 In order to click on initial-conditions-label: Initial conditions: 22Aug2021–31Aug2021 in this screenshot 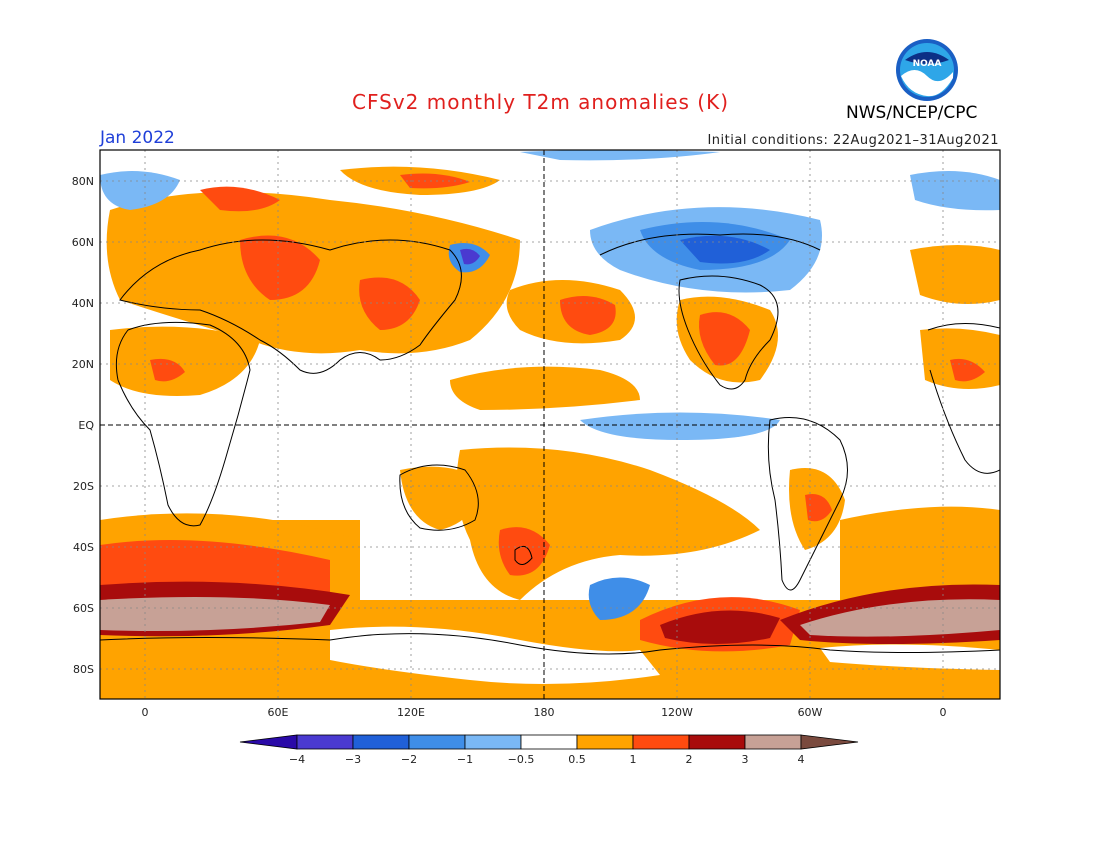, I will do `click(853, 140)`.